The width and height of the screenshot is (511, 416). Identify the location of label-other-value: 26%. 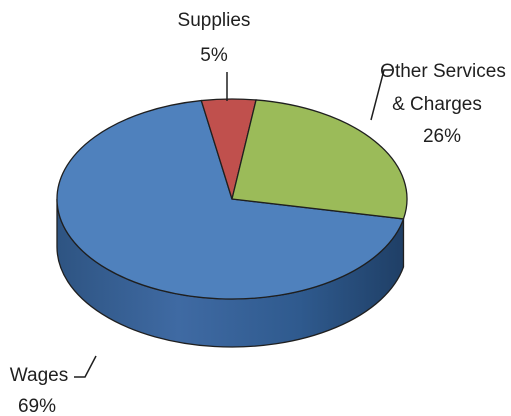
(442, 136).